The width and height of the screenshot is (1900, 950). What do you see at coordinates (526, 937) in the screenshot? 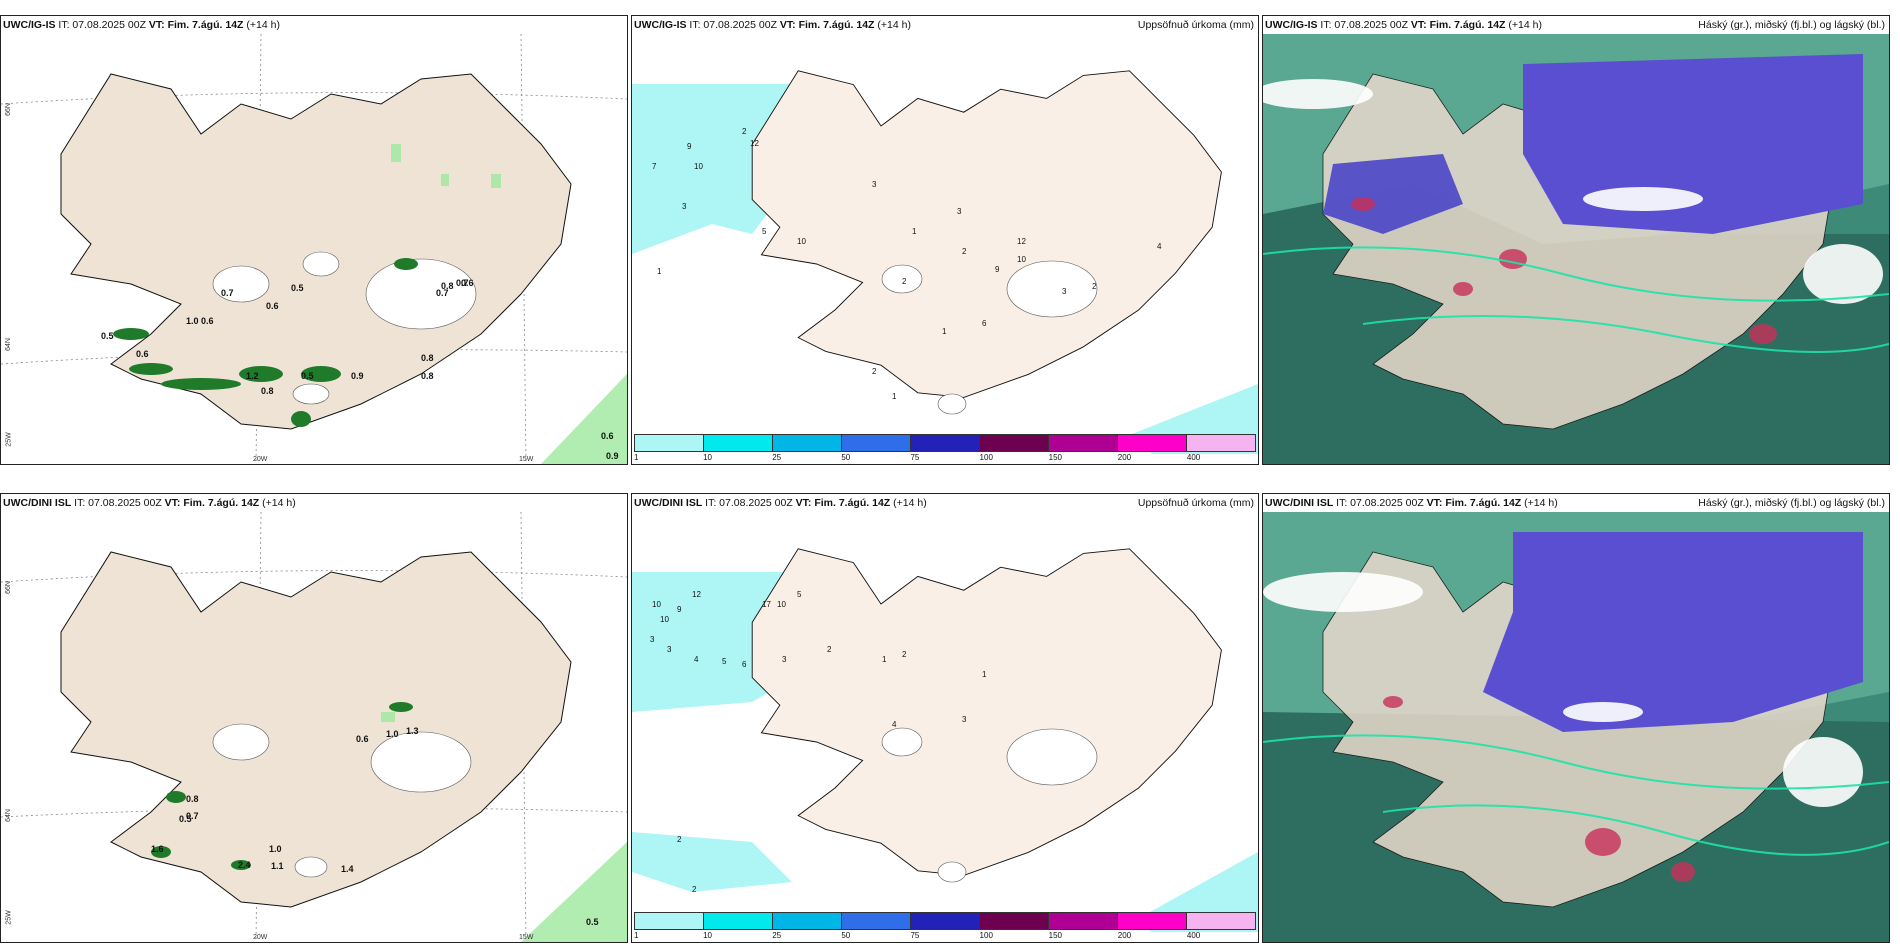
I see `lon-15-label: 15W` at bounding box center [526, 937].